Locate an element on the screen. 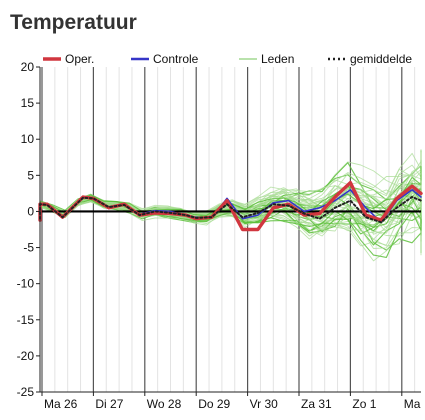 The image size is (425, 420). legend-item: Leden is located at coordinates (266, 59).